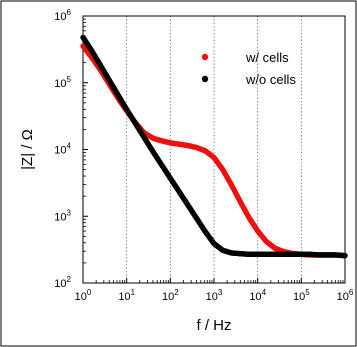  Describe the element at coordinates (69, 146) in the screenshot. I see `y-tick-exp: 4` at that location.